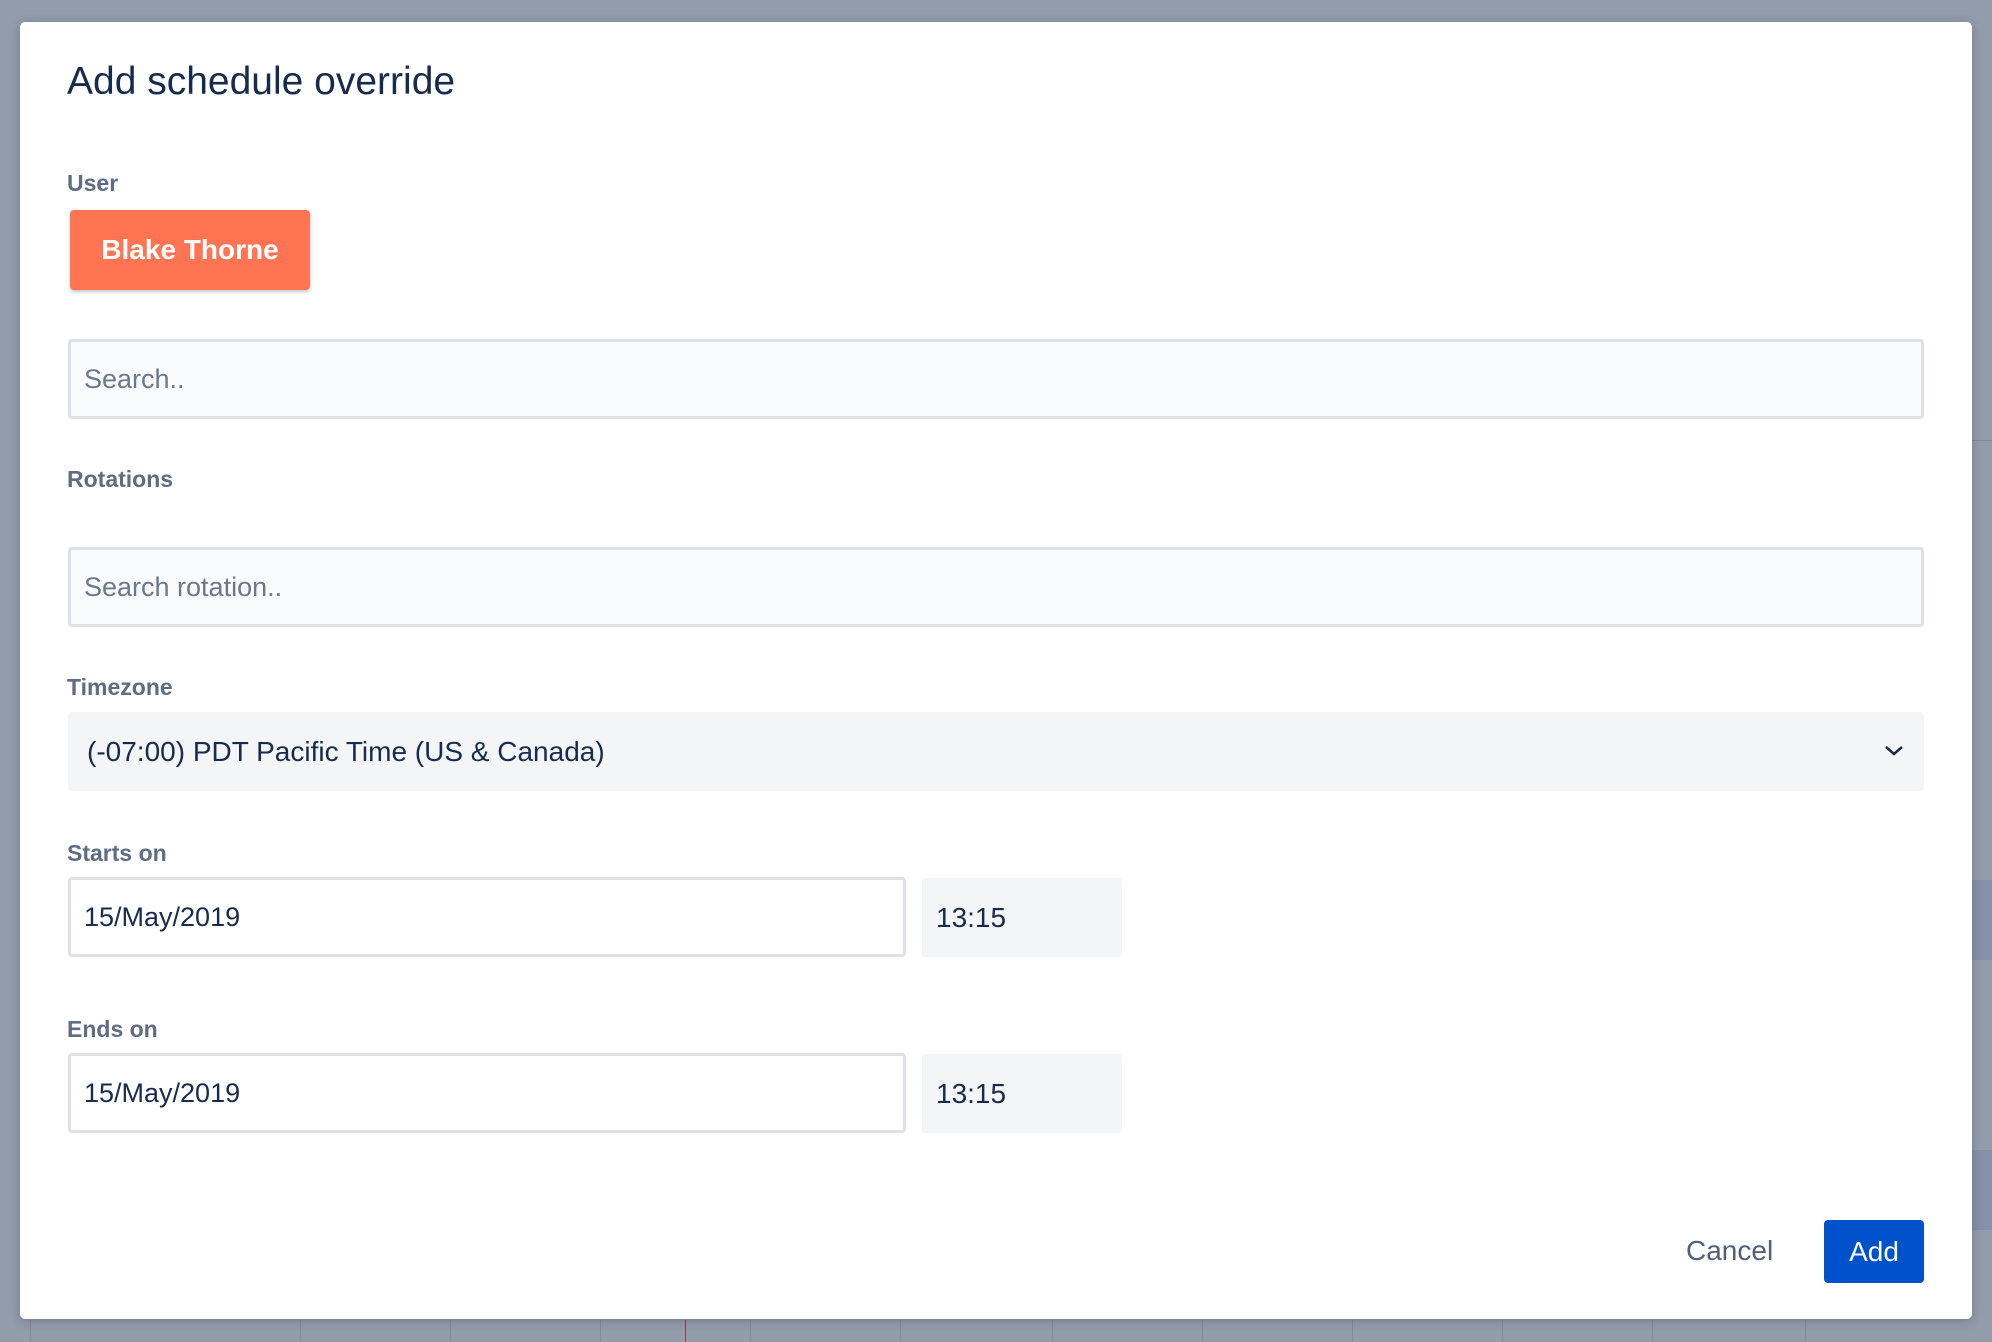 The image size is (1992, 1342). What do you see at coordinates (996, 587) in the screenshot?
I see `rotation-search-input: Search rotation..` at bounding box center [996, 587].